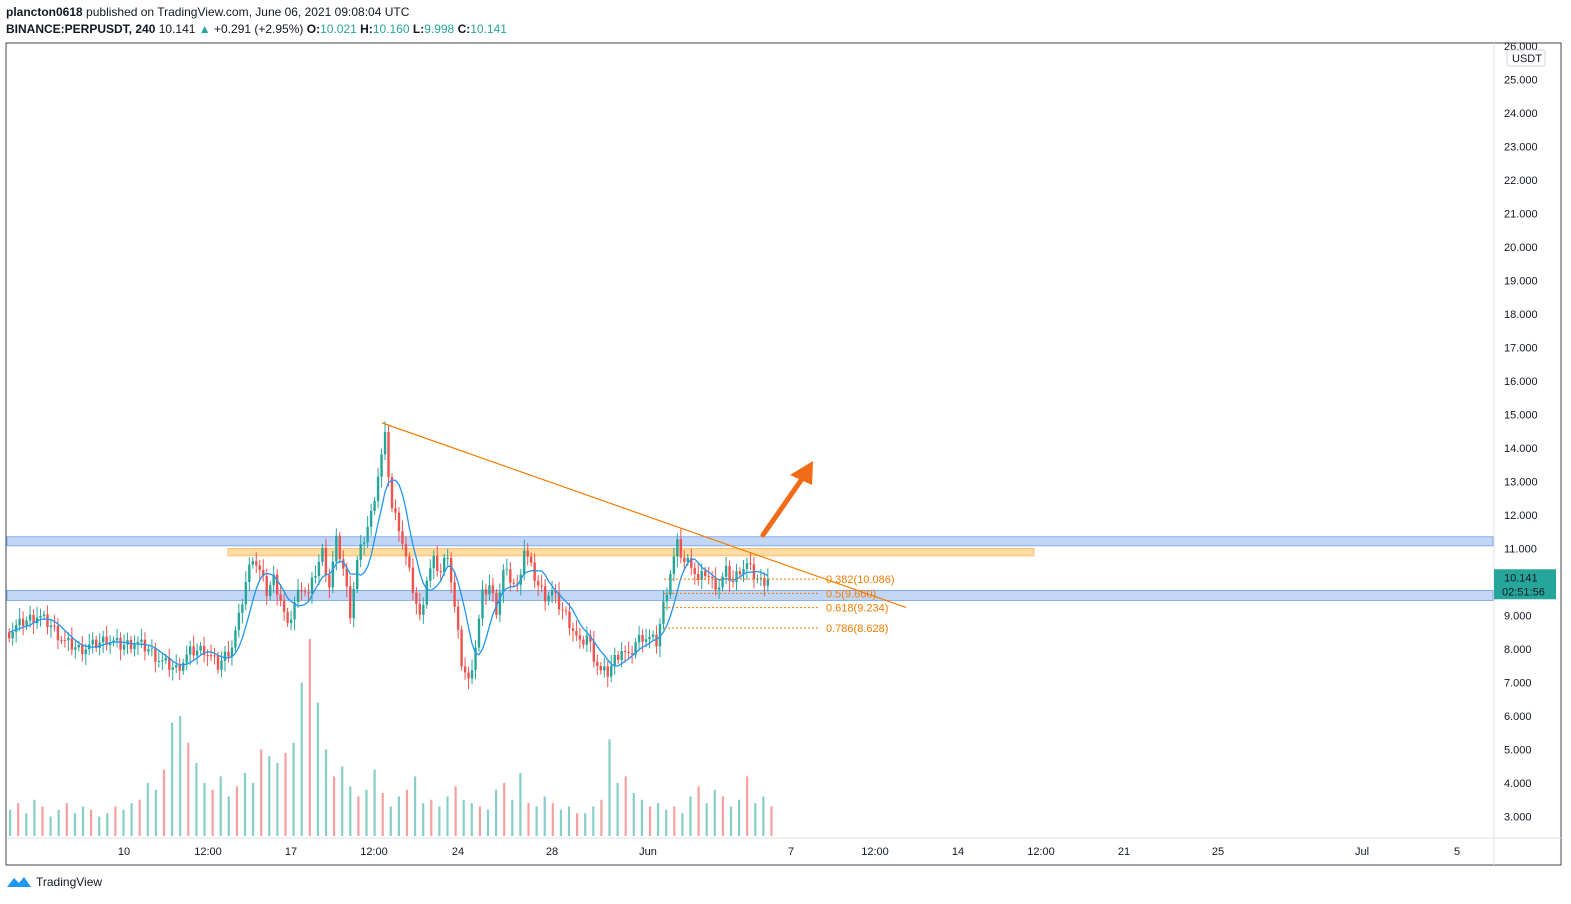 The image size is (1571, 904). I want to click on fib-level-label: 0.618(9.234), so click(857, 609).